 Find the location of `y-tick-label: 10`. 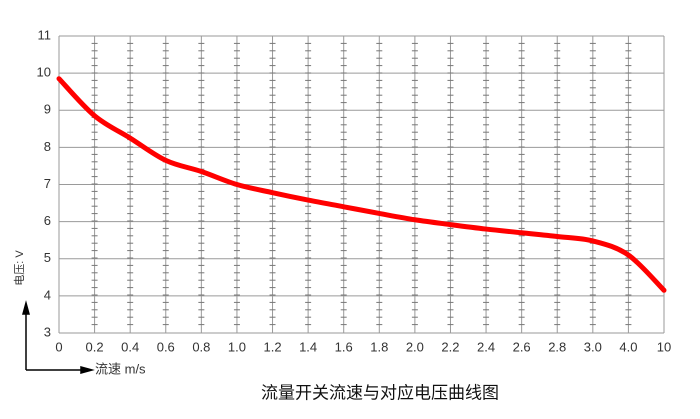

y-tick-label: 10 is located at coordinates (44, 72).